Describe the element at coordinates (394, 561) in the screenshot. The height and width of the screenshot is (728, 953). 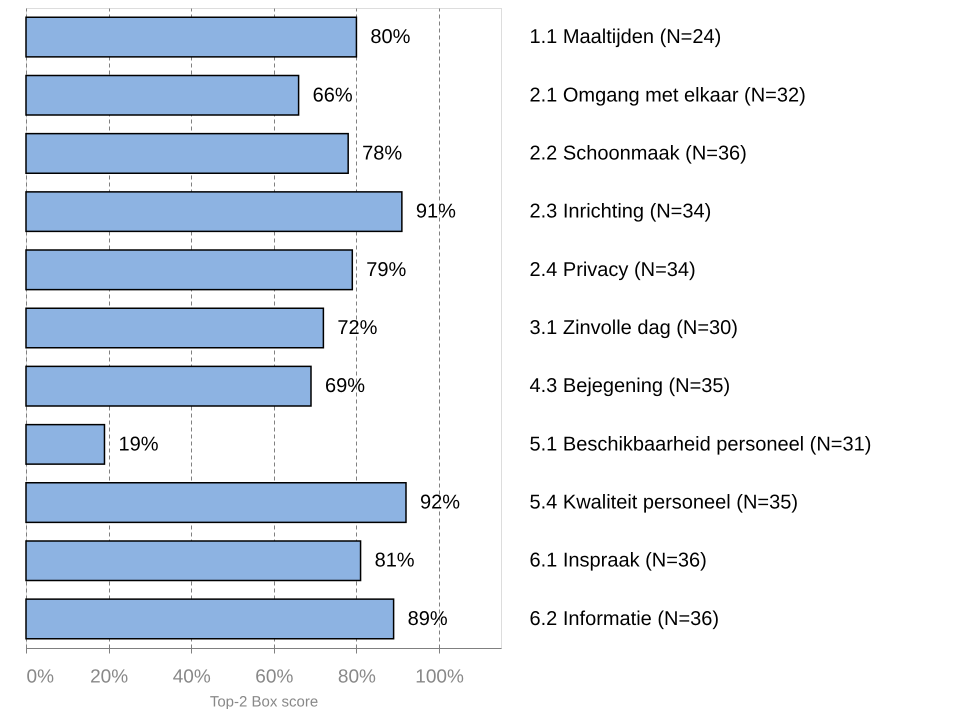
I see `data-label: 81%` at that location.